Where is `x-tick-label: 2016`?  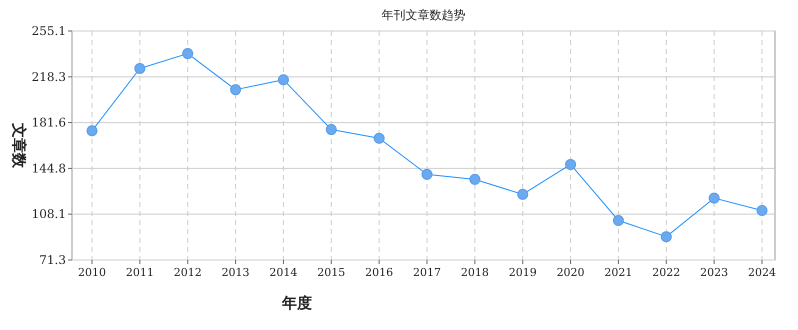 x-tick-label: 2016 is located at coordinates (379, 272).